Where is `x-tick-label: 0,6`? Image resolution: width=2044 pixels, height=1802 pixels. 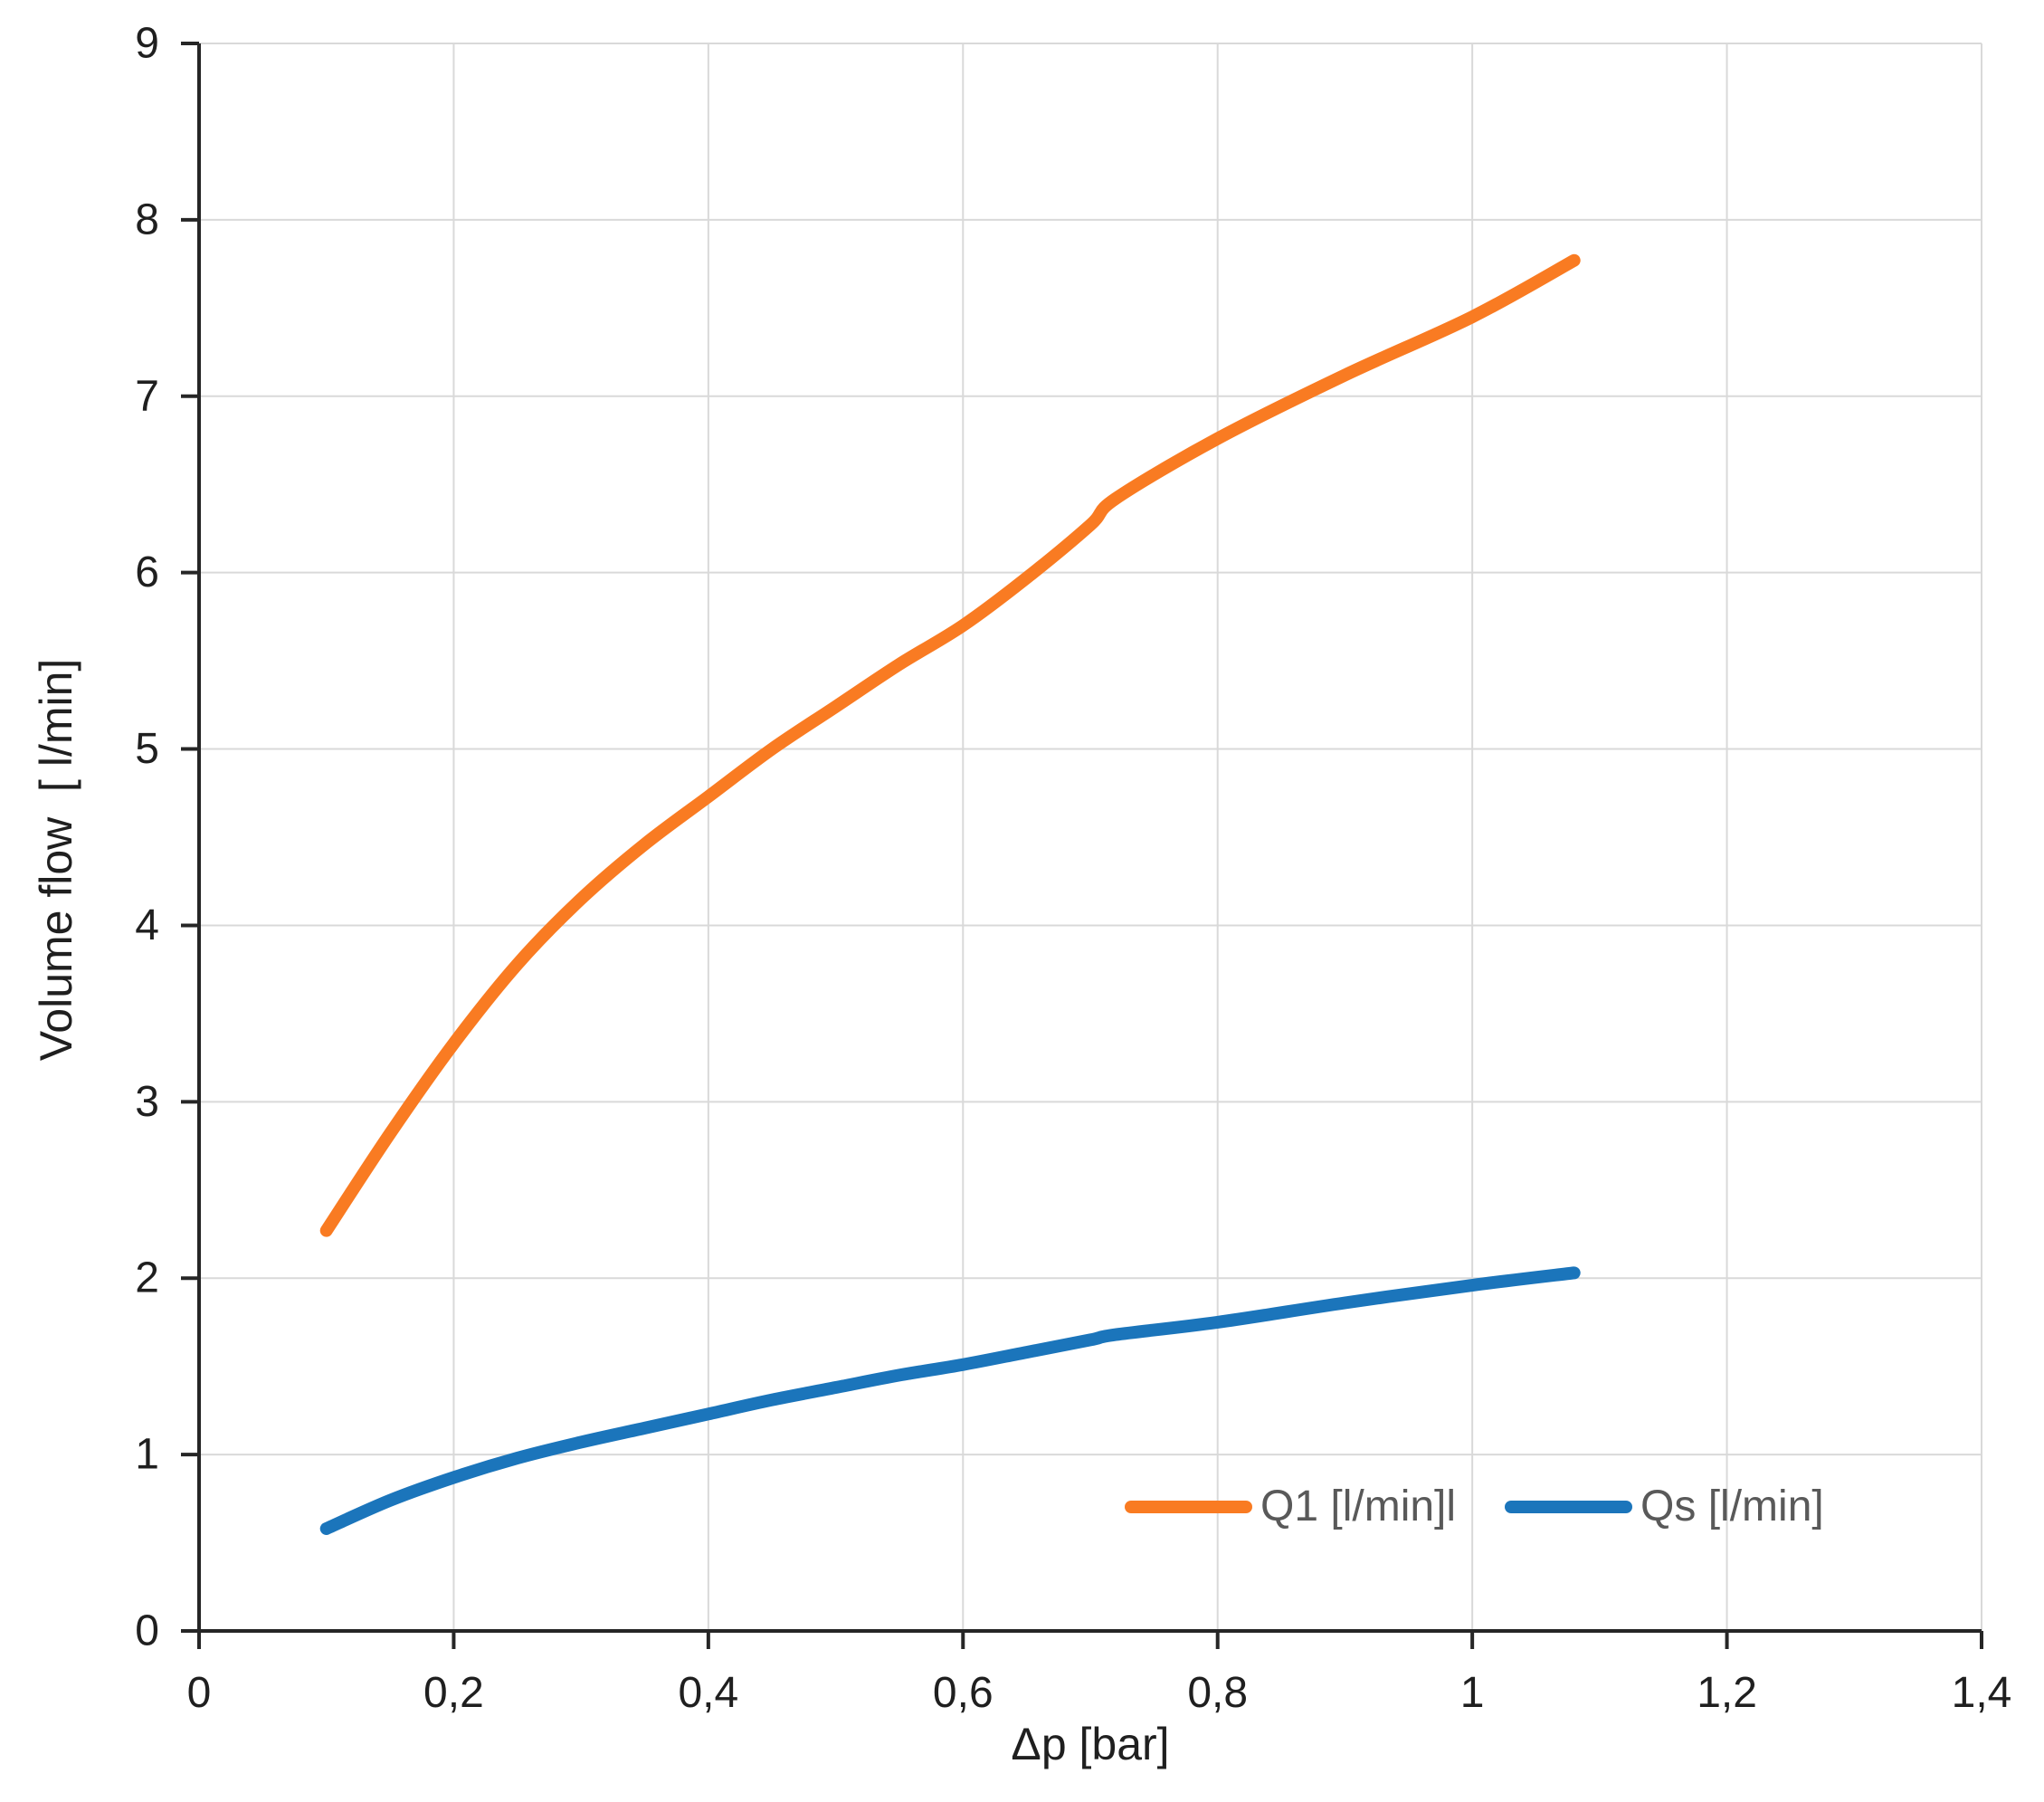
x-tick-label: 0,6 is located at coordinates (963, 1693).